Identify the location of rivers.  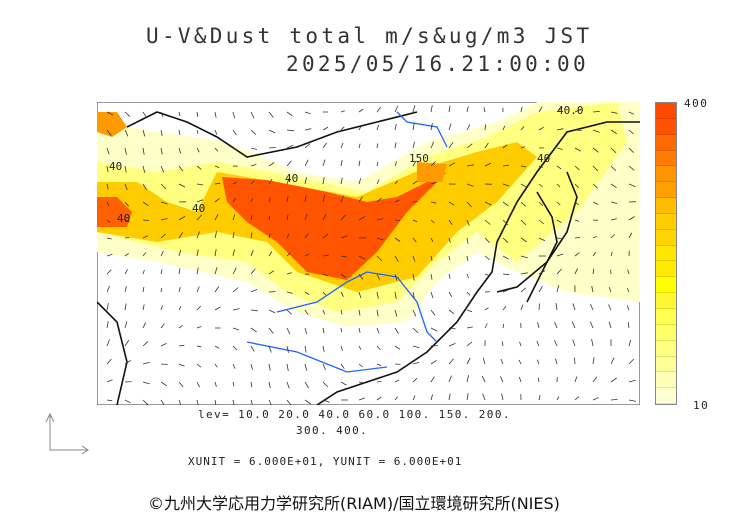
(347, 242).